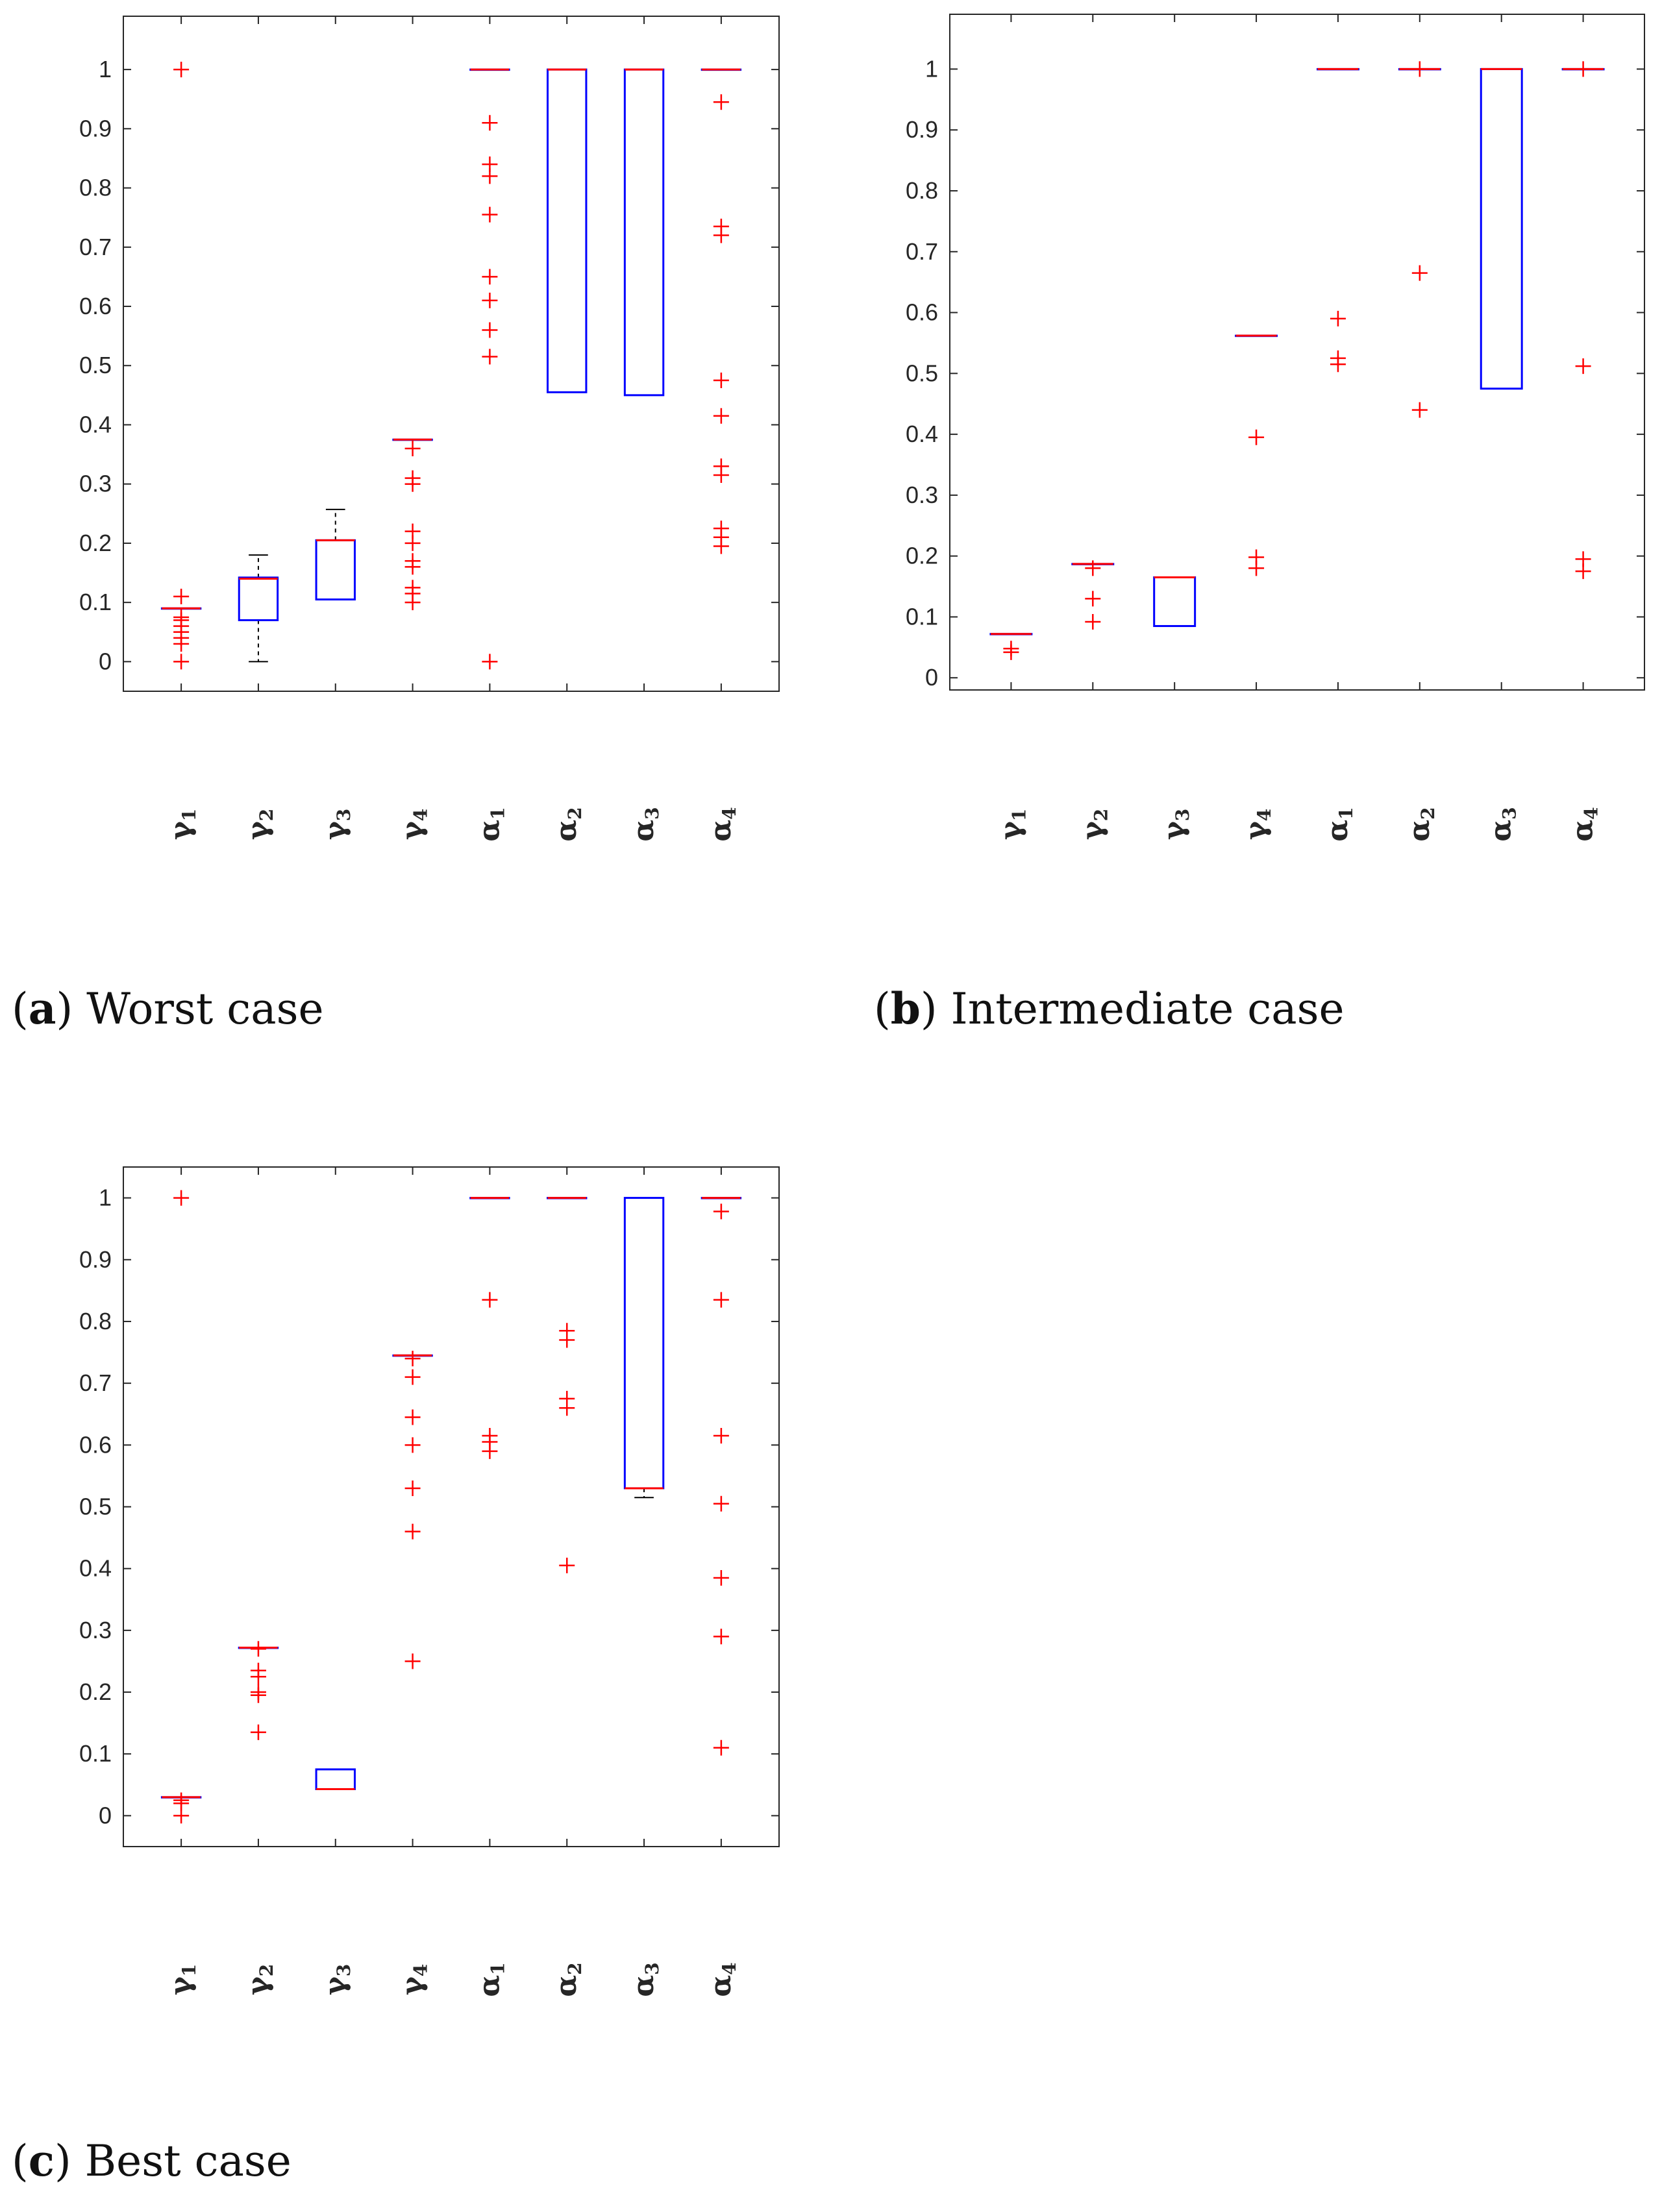  Describe the element at coordinates (187, 2161) in the screenshot. I see `caption-text-c: Best case` at that location.